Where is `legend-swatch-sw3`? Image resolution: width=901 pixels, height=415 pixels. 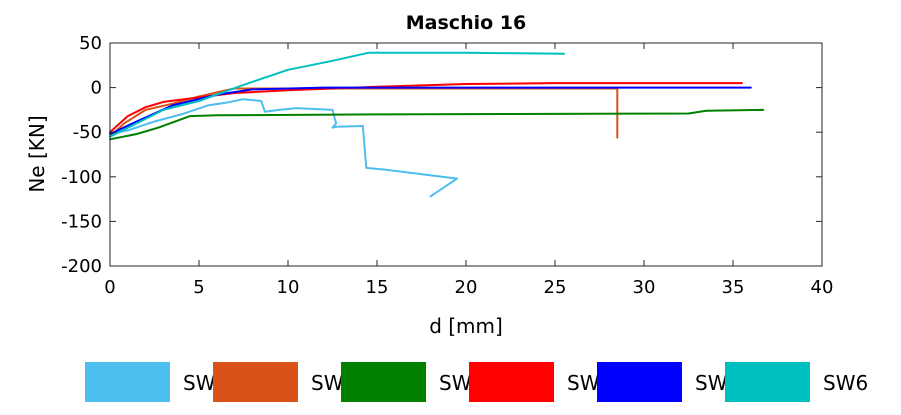 legend-swatch-sw3 is located at coordinates (383, 382).